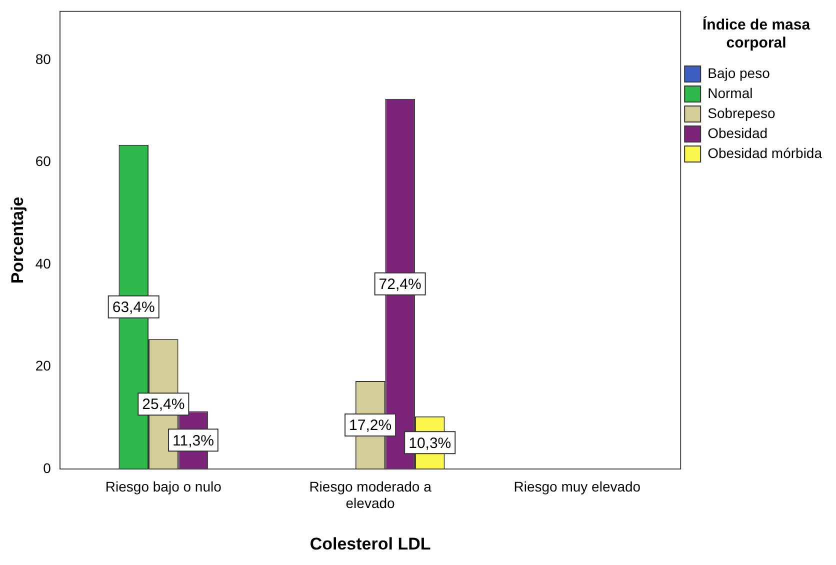 Image resolution: width=836 pixels, height=565 pixels. What do you see at coordinates (370, 495) in the screenshot?
I see `x-tick-label: Riesgo moderado a elevado` at bounding box center [370, 495].